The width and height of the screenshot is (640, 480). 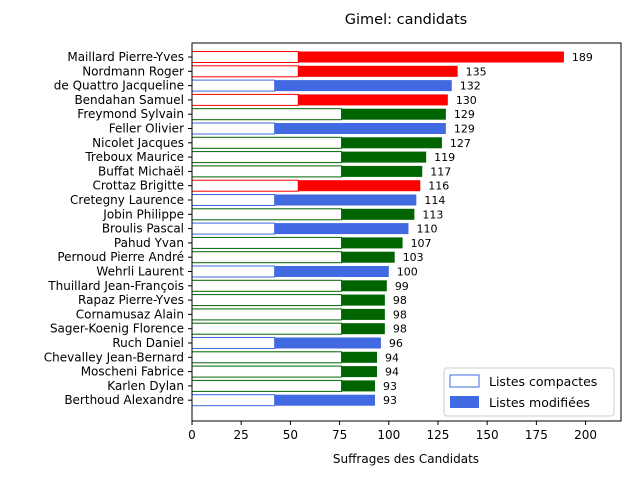 What do you see at coordinates (585, 435) in the screenshot?
I see `x-tick-label: 200` at bounding box center [585, 435].